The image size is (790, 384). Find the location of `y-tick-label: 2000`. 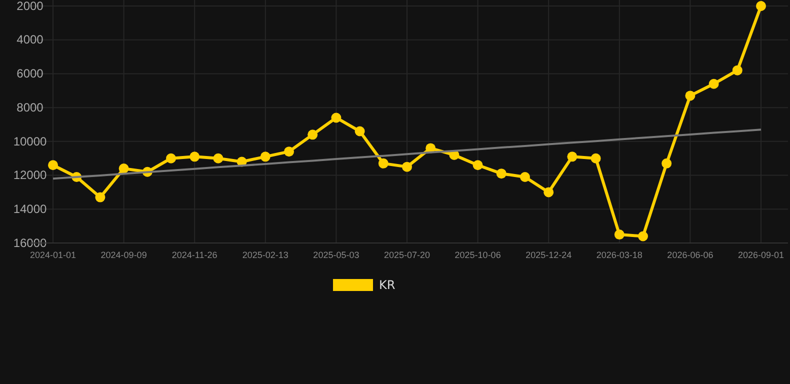

y-tick-label: 2000 is located at coordinates (30, 6).